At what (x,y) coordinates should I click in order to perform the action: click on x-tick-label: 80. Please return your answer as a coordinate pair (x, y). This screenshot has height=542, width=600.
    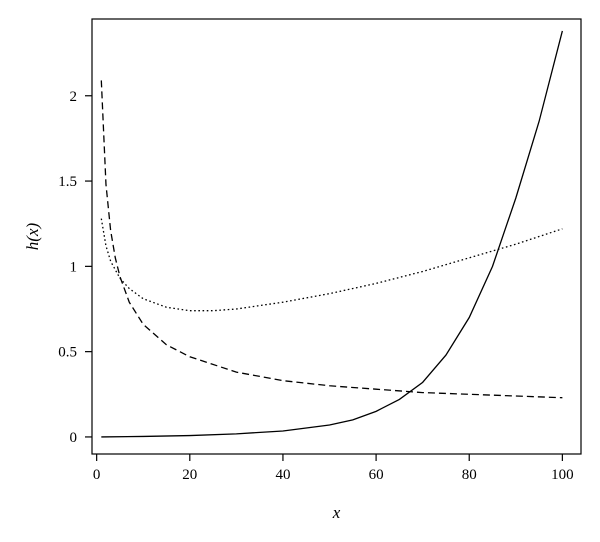
    Looking at the image, I should click on (469, 475).